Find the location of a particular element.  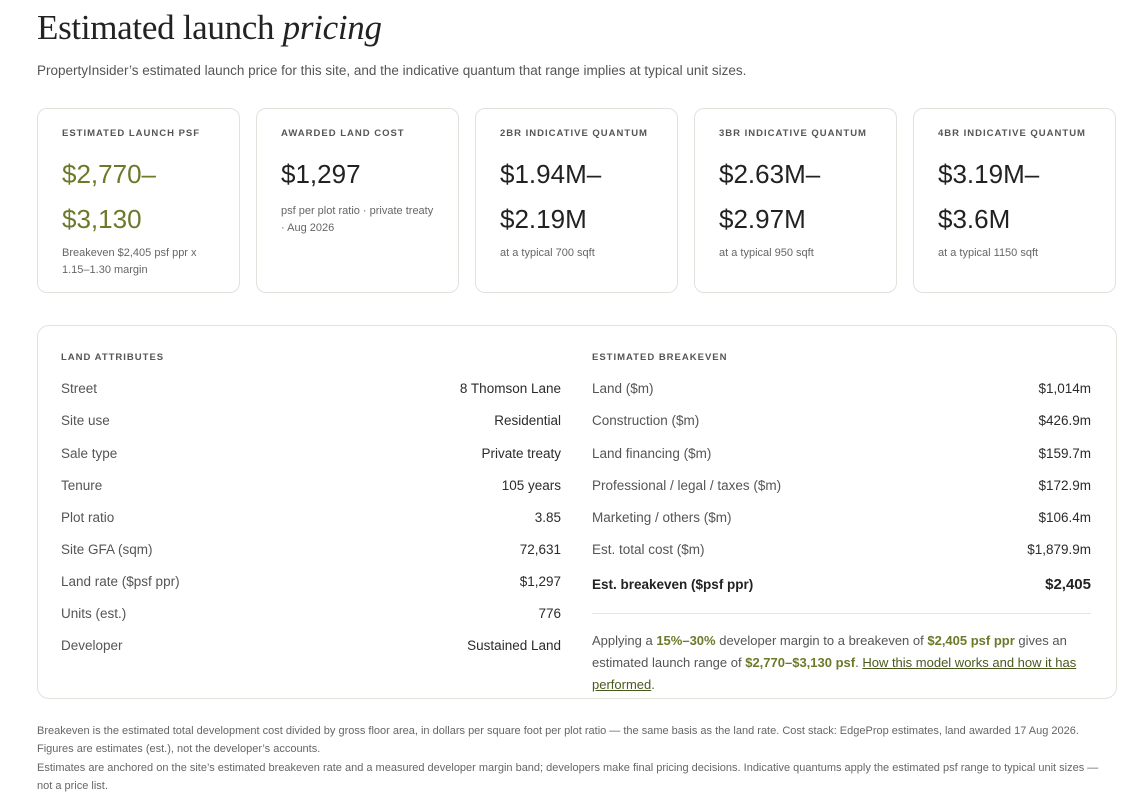

card-value-line1: $1,297 is located at coordinates (321, 174).